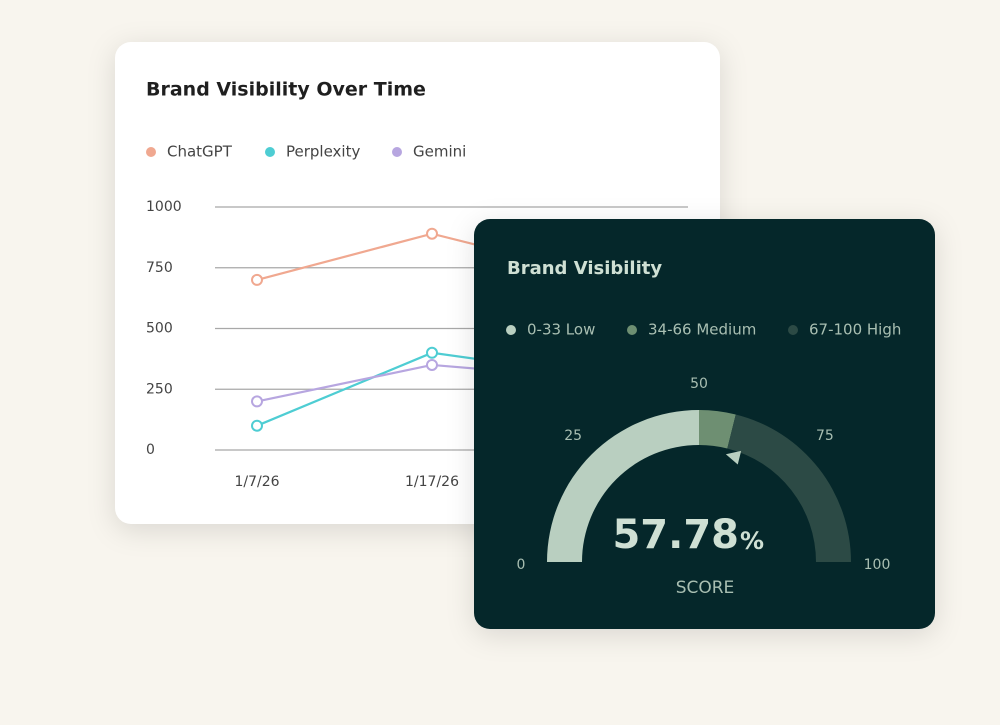  What do you see at coordinates (705, 588) in the screenshot?
I see `gauge-label: SCORE` at bounding box center [705, 588].